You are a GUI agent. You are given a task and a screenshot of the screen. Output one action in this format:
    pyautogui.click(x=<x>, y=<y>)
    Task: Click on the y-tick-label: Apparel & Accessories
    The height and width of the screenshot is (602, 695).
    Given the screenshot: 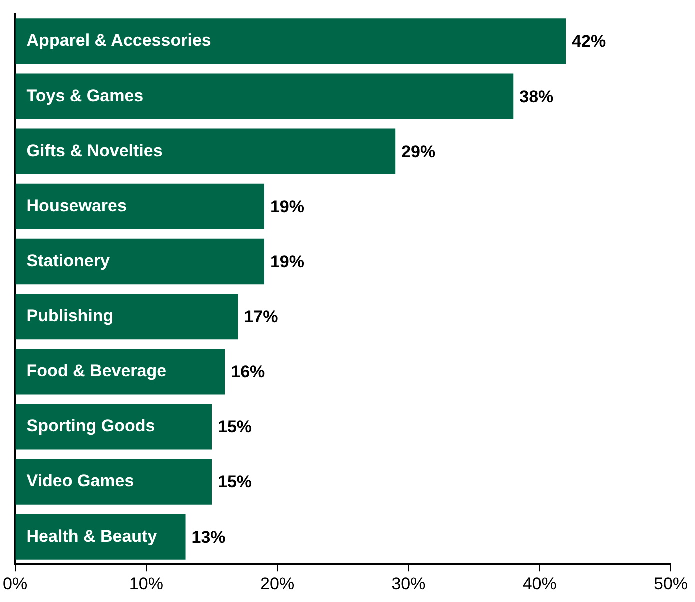 What is the action you would take?
    pyautogui.click(x=119, y=40)
    